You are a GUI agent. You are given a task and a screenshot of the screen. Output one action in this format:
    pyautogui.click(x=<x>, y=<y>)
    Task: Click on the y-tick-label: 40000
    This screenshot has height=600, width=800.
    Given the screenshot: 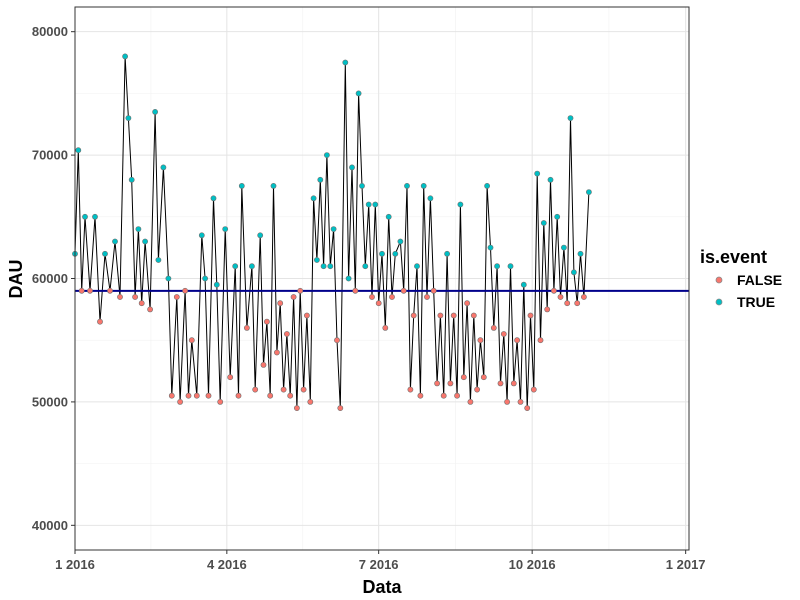 What is the action you would take?
    pyautogui.click(x=50, y=525)
    